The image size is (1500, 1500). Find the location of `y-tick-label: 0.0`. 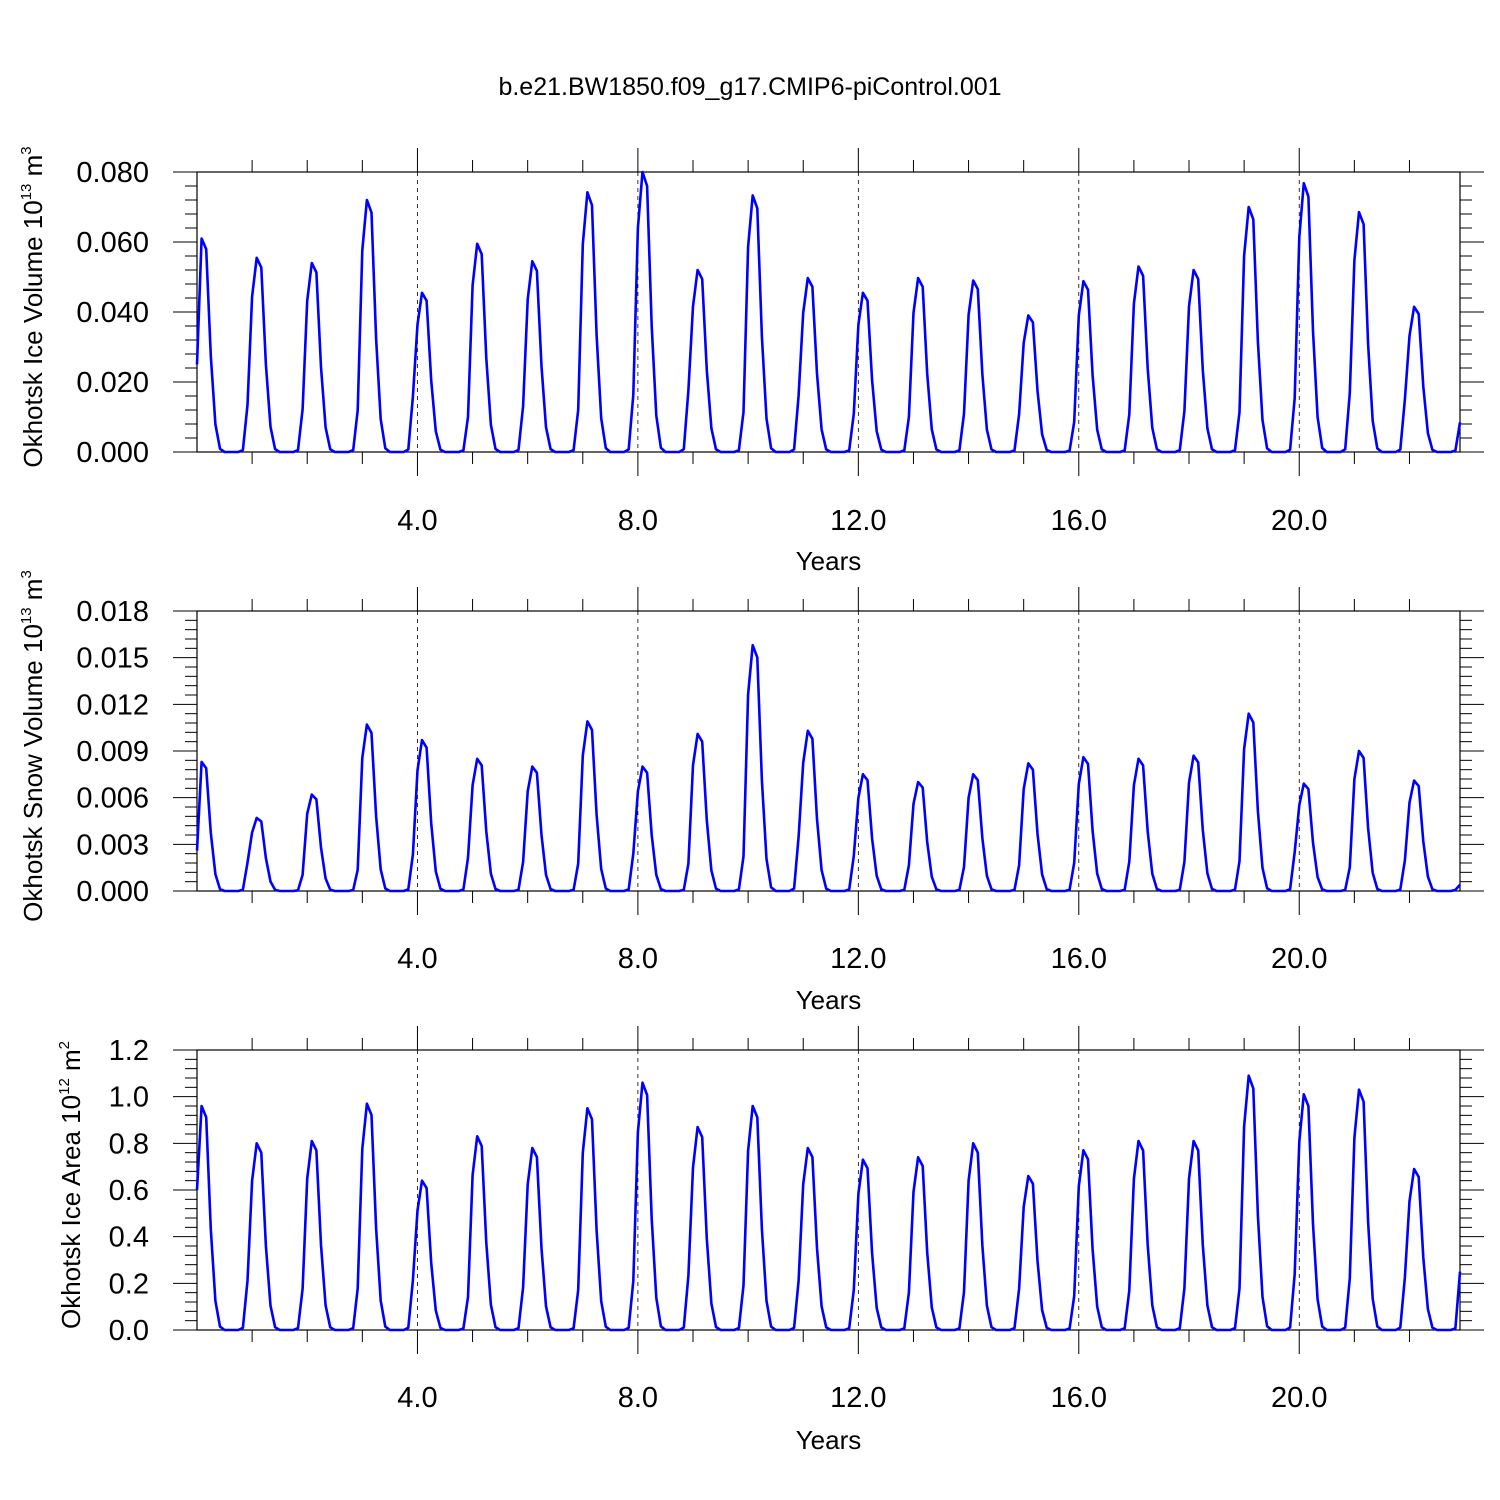

y-tick-label: 0.0 is located at coordinates (129, 1331).